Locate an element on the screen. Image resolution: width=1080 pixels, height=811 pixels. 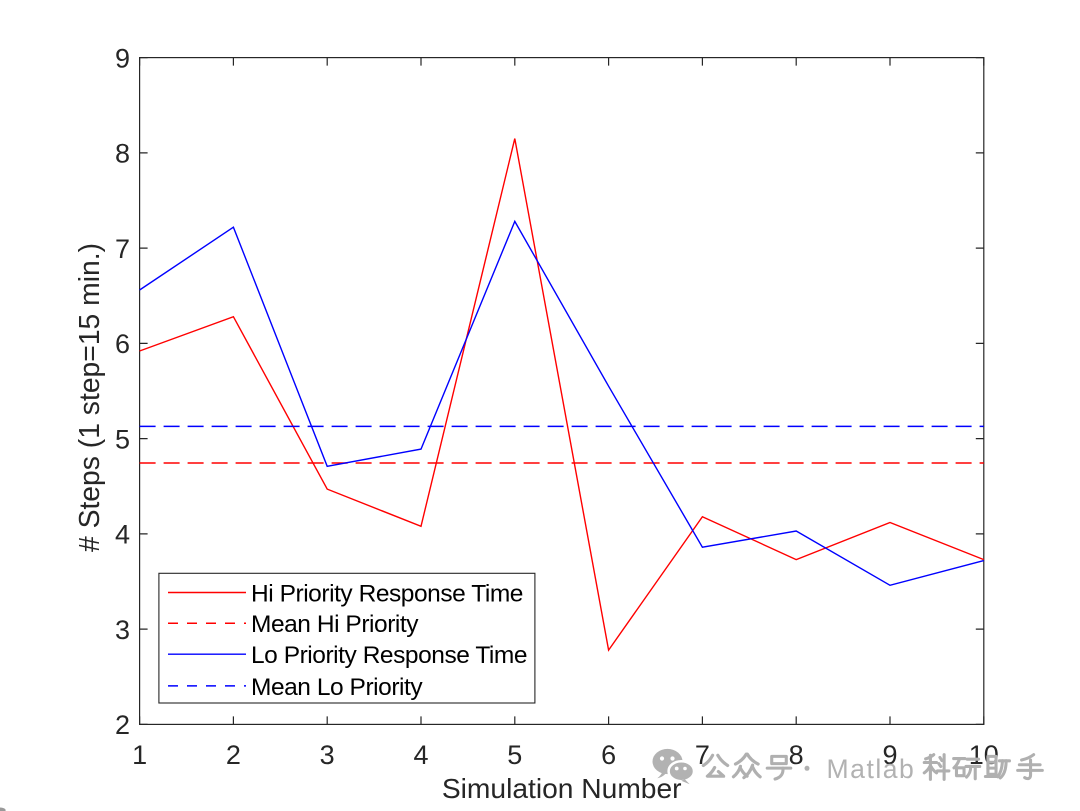
svg-text: Simulation Number is located at coordinates (562, 788).